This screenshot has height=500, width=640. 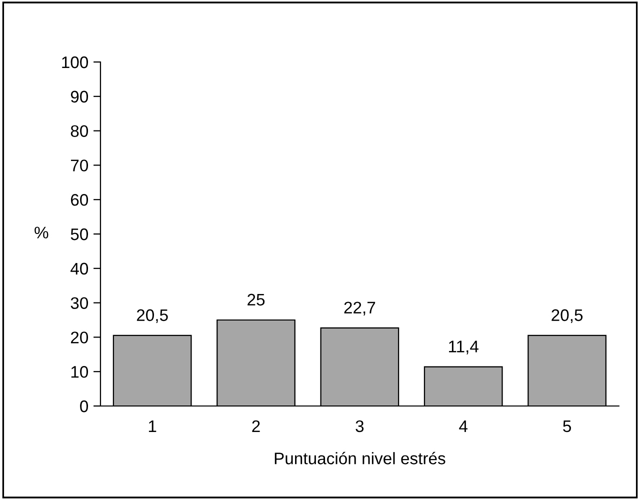 I want to click on data-label: 11,4, so click(x=463, y=347).